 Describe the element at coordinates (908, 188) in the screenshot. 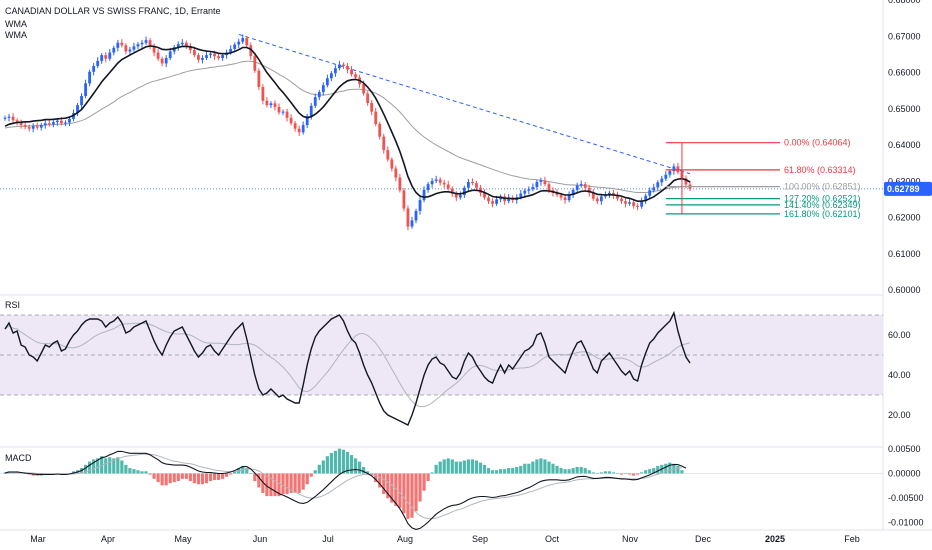

I see `current-price-tag` at that location.